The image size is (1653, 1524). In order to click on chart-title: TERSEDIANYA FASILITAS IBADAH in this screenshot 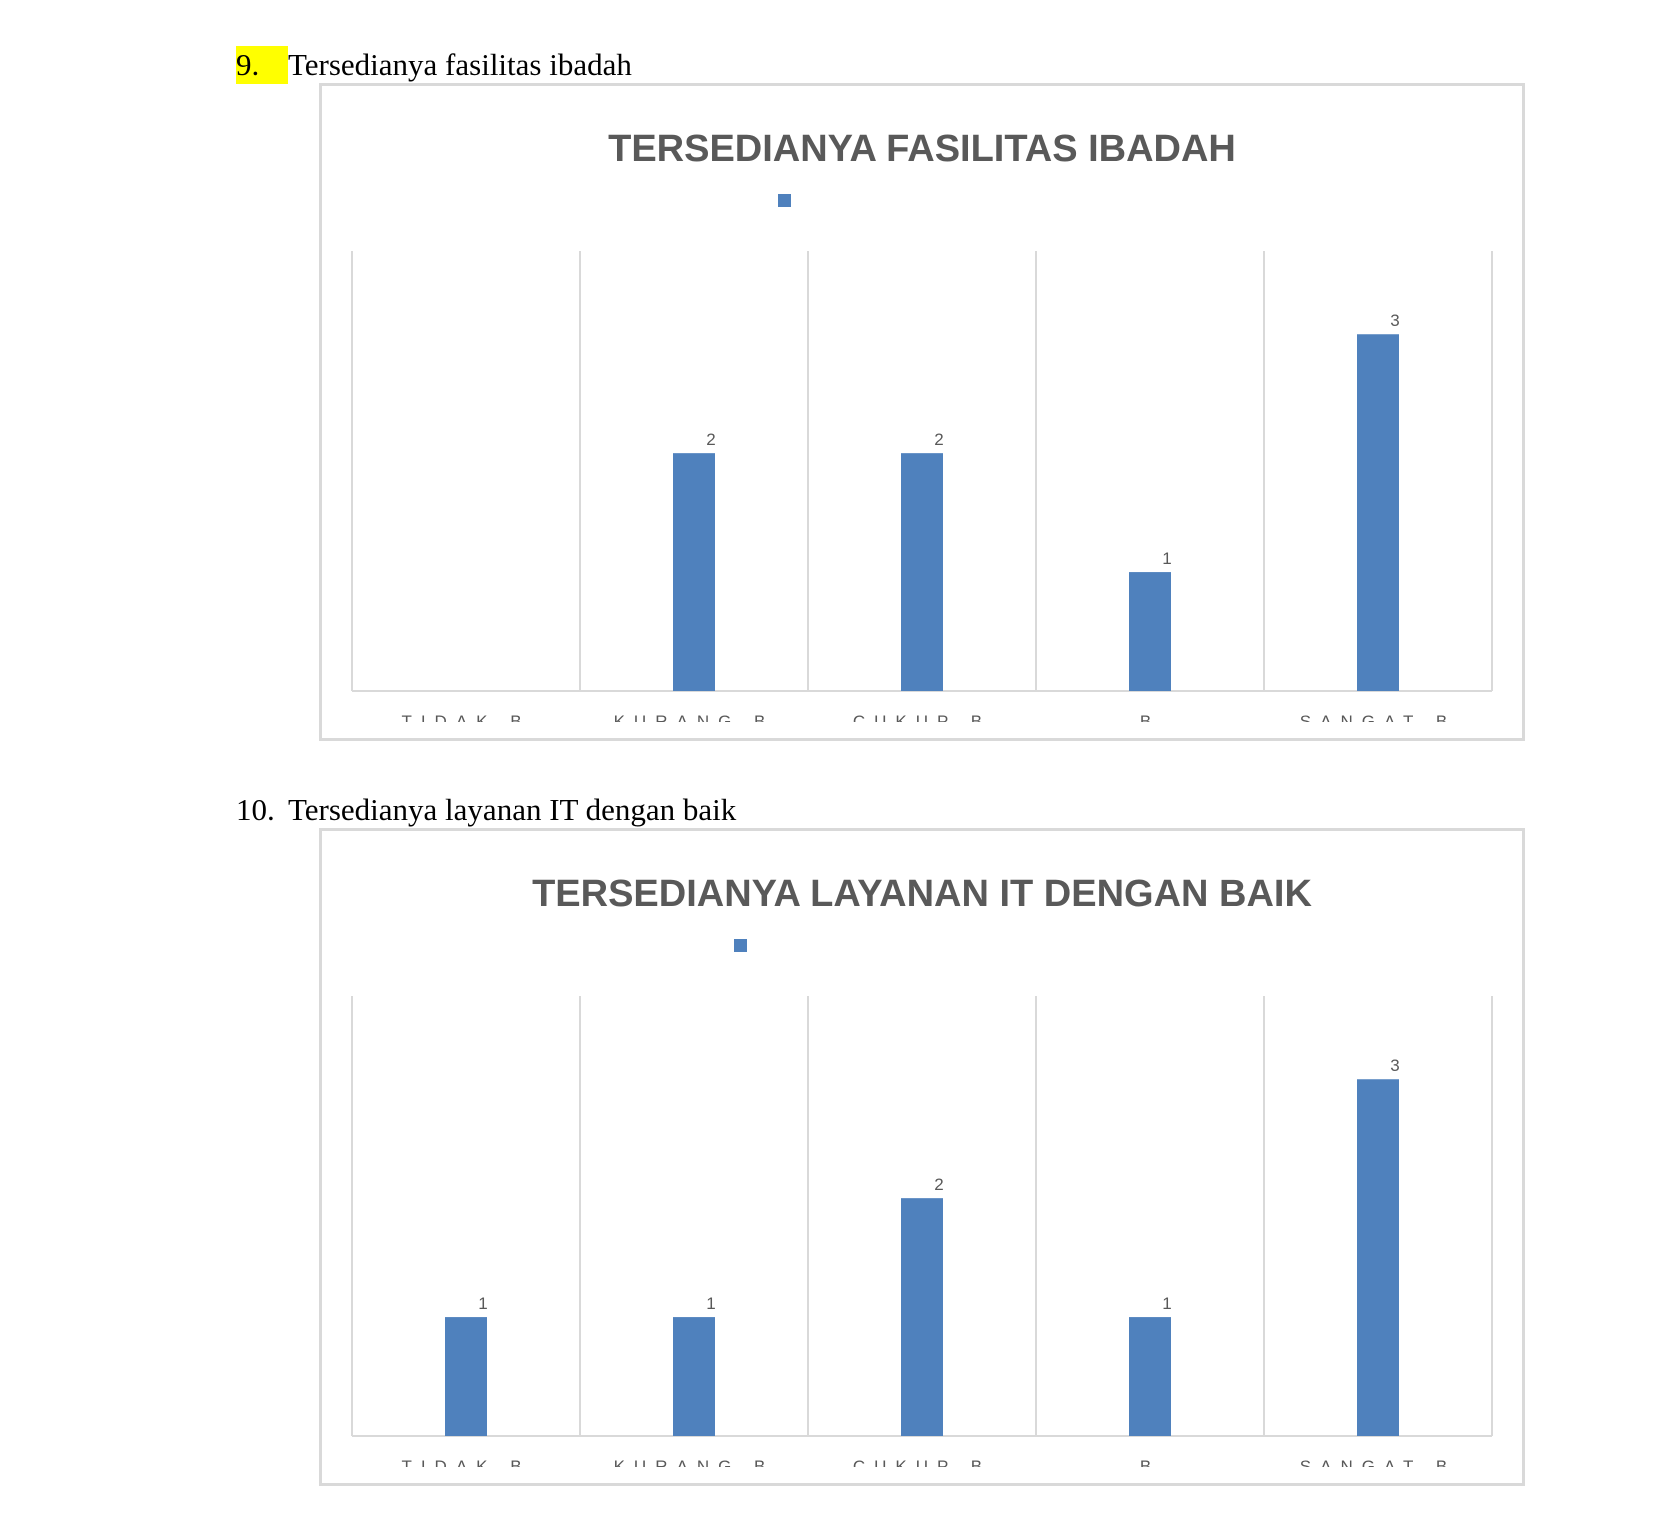, I will do `click(922, 149)`.